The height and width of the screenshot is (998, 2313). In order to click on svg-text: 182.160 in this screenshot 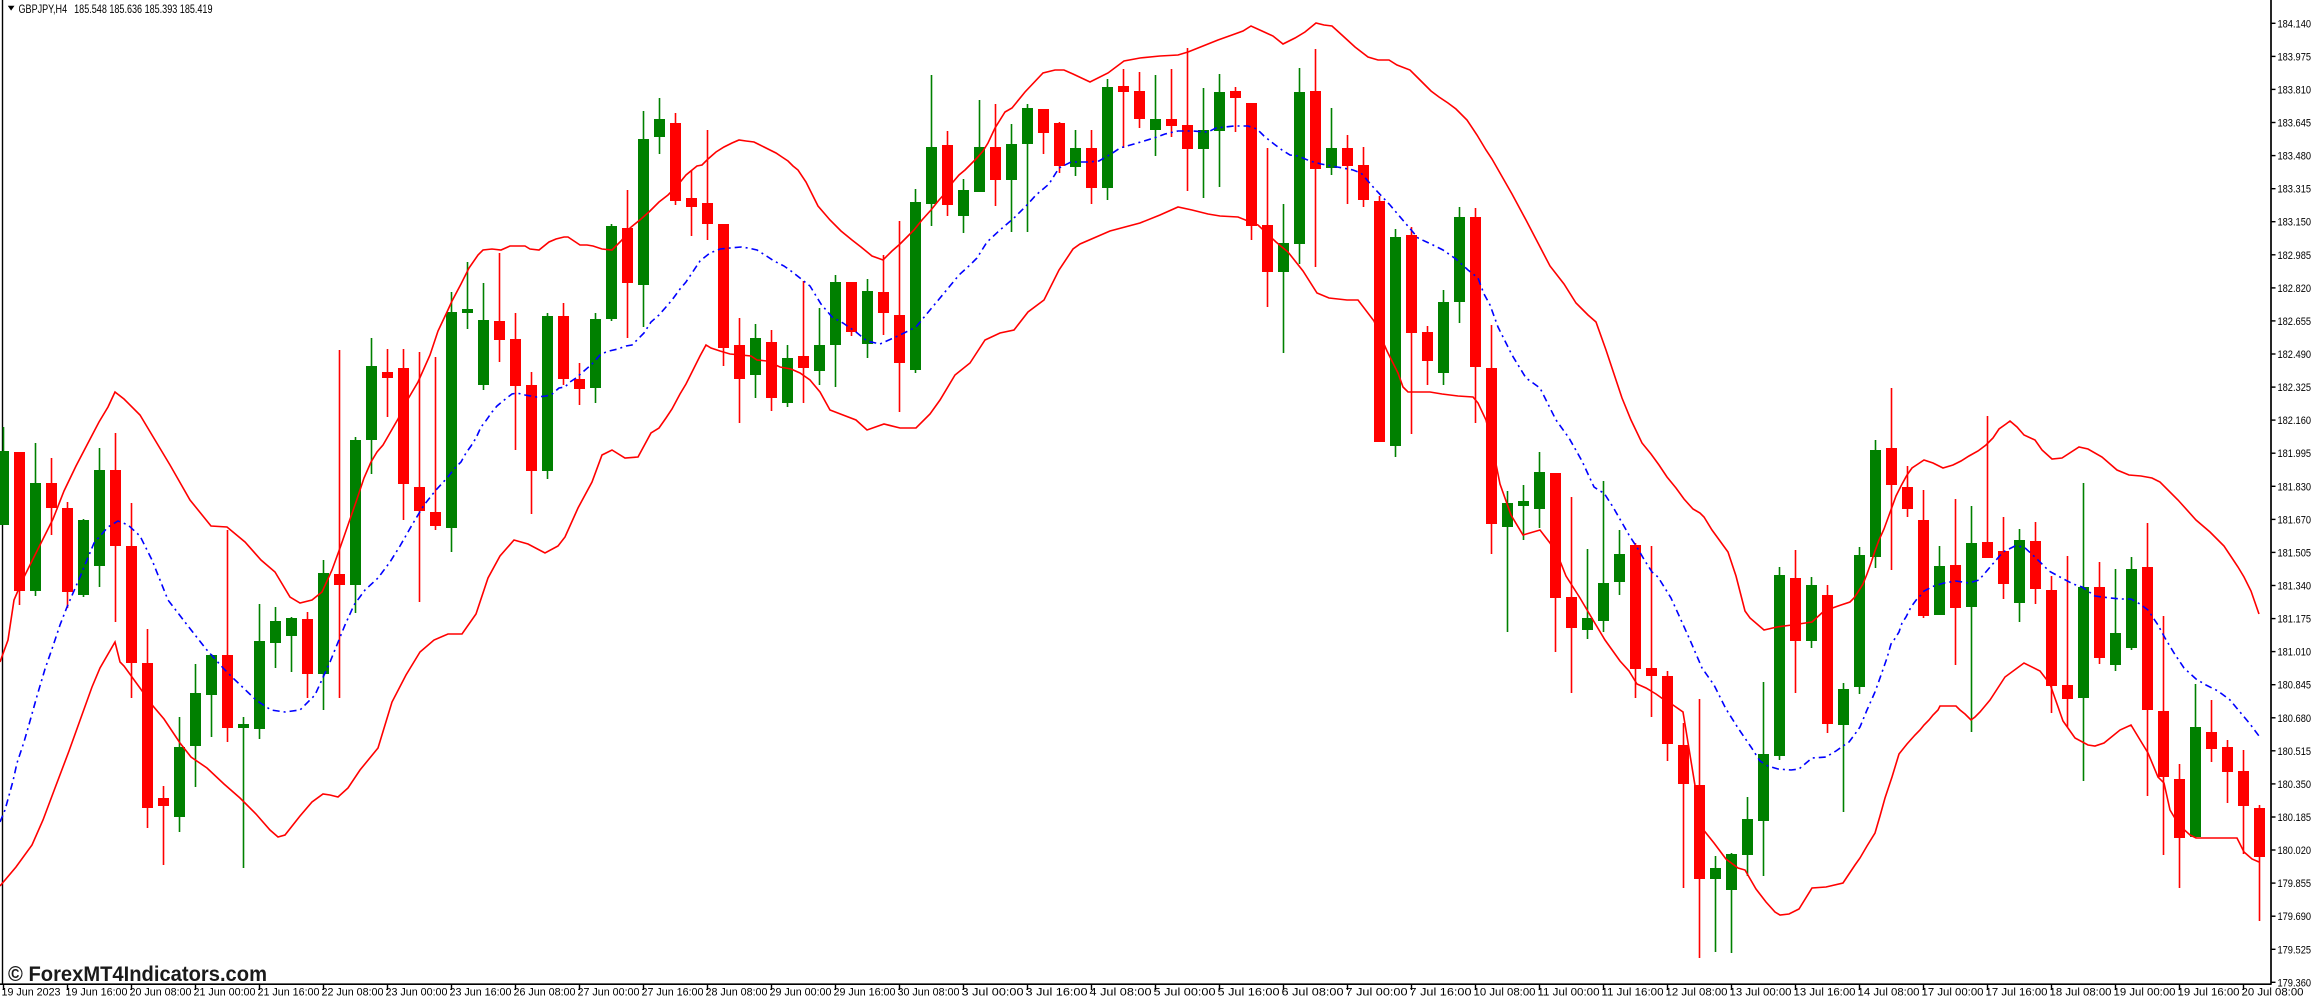, I will do `click(2295, 421)`.